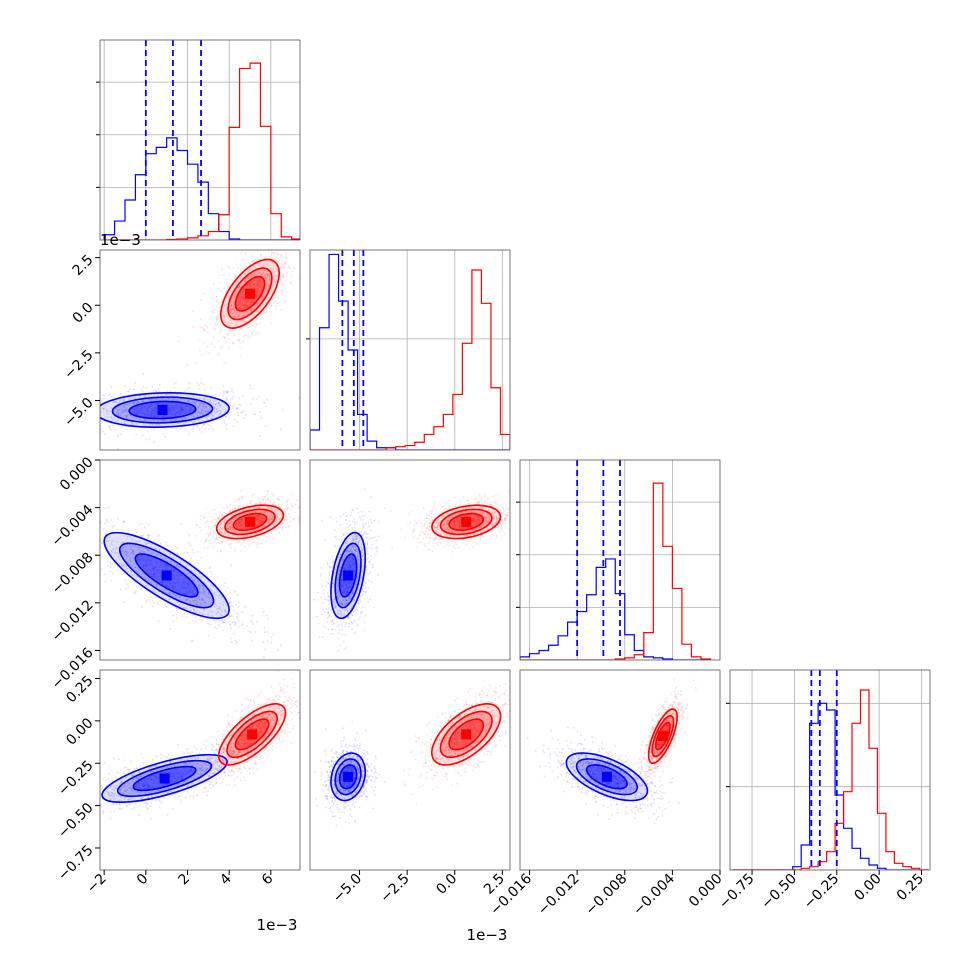 This screenshot has width=970, height=970. I want to click on x-tick-label: −0.008, so click(606, 895).